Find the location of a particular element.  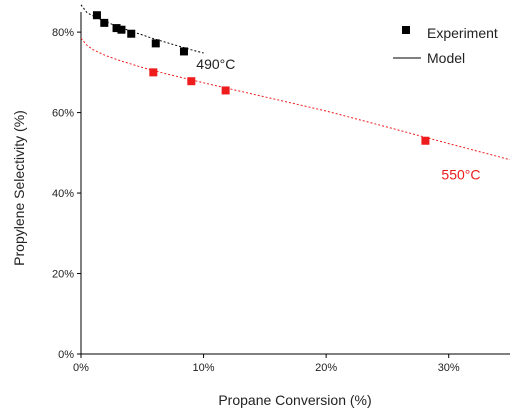

y-axis-ticks: 0% 20% 40% 60% 80% is located at coordinates (66, 194).